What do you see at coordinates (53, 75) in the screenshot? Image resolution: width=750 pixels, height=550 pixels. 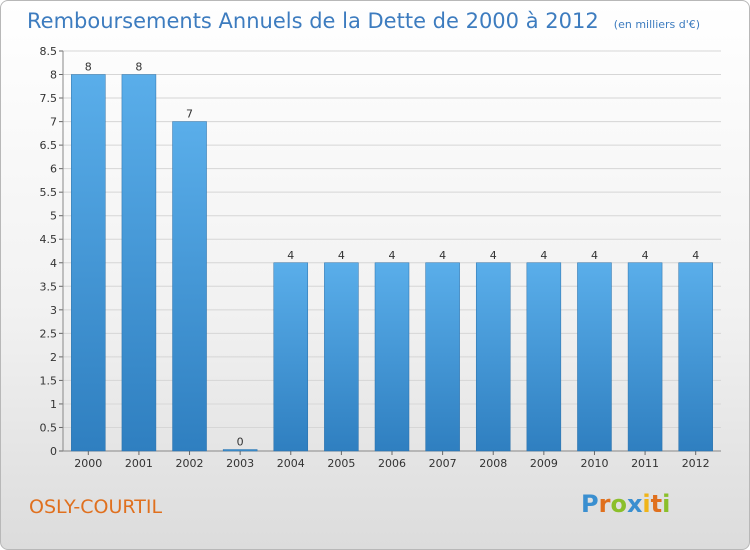 I see `y-tick-label: 8` at bounding box center [53, 75].